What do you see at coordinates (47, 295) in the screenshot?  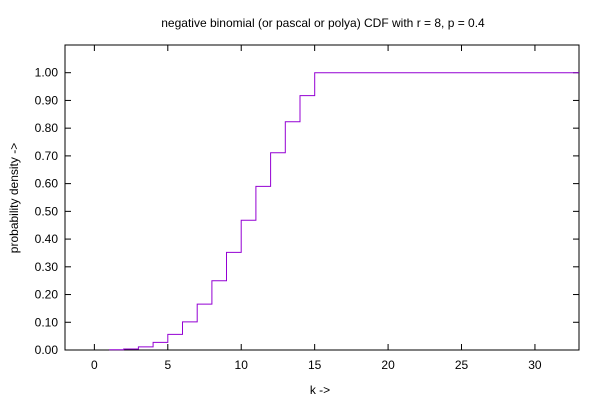 I see `y-tick-label: 0.20` at bounding box center [47, 295].